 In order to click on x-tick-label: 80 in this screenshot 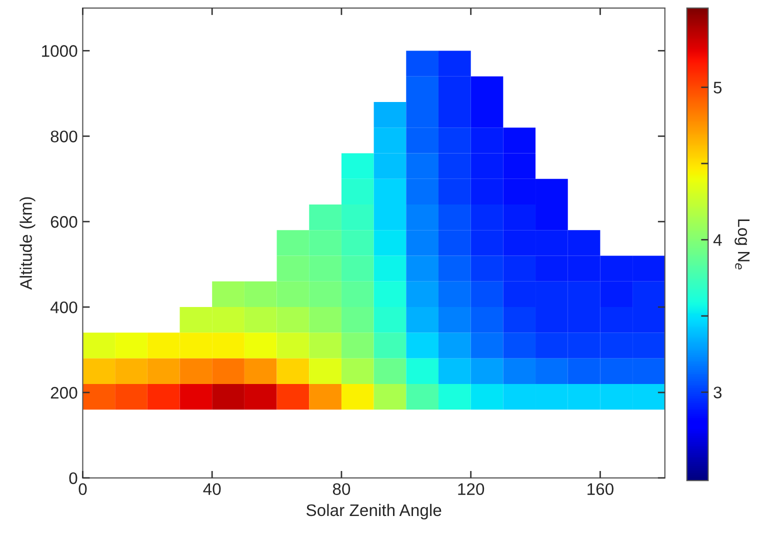, I will do `click(341, 489)`.